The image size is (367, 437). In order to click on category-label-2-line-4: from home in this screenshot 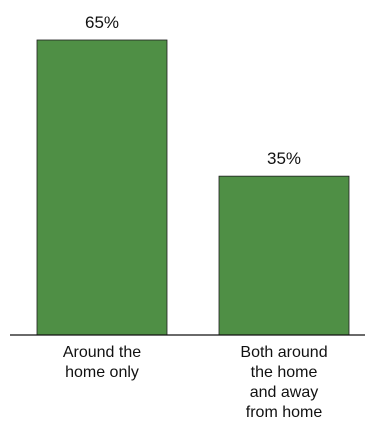, I will do `click(284, 412)`.